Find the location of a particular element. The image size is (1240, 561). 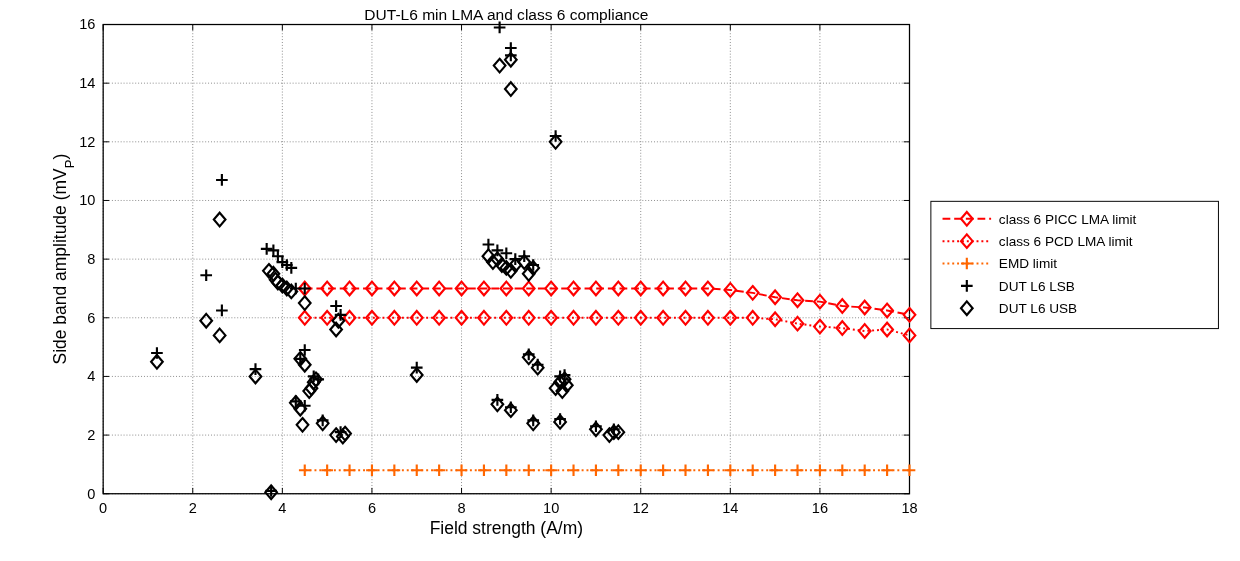

x-tick-label: 8 is located at coordinates (461, 508).